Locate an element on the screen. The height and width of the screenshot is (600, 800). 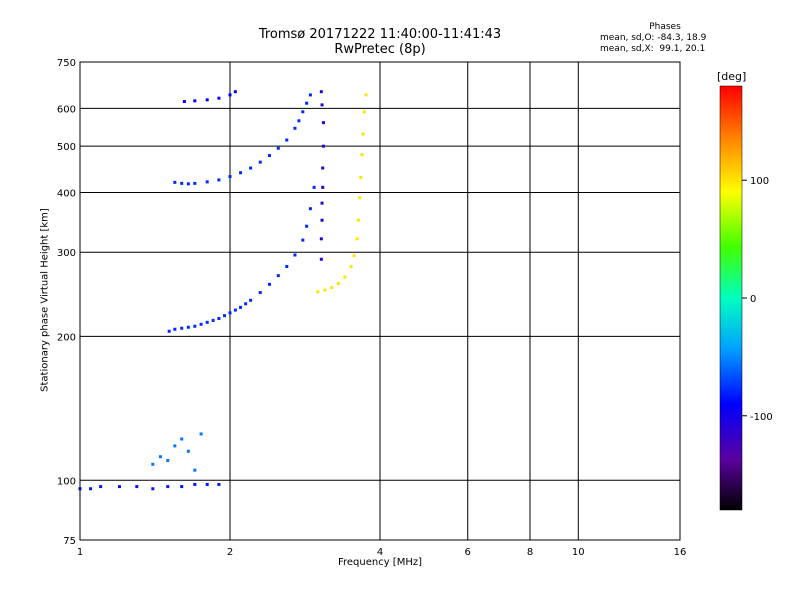
x-tick-label: 8 is located at coordinates (530, 552).